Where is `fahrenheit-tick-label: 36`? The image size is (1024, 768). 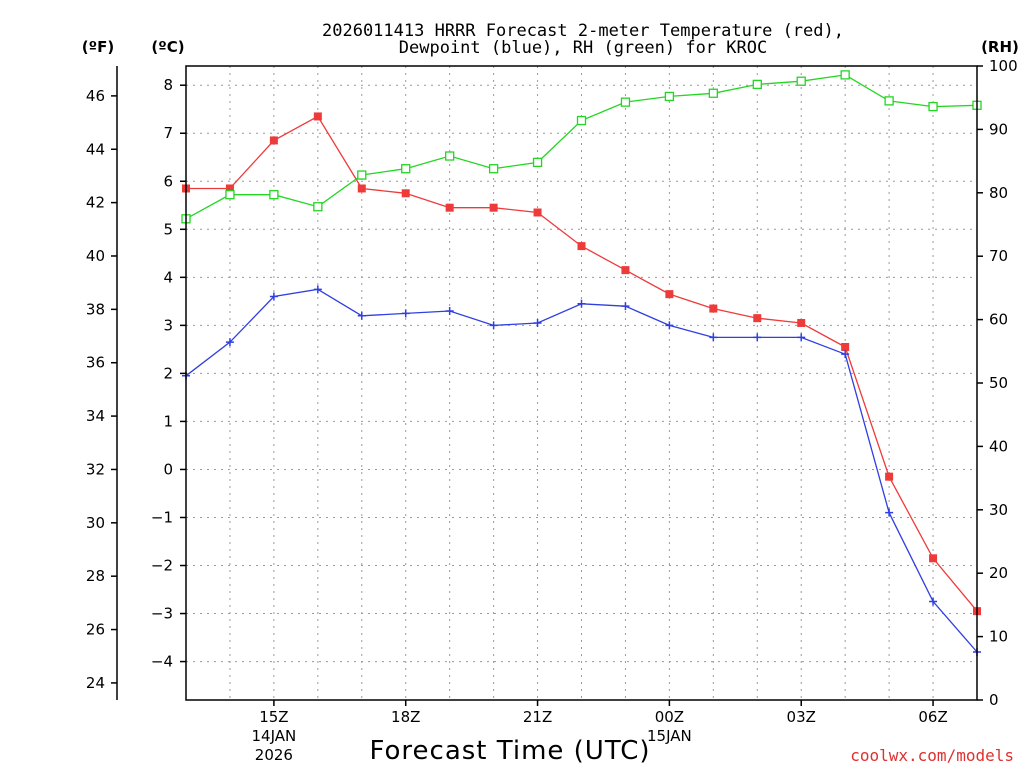 fahrenheit-tick-label: 36 is located at coordinates (95, 363).